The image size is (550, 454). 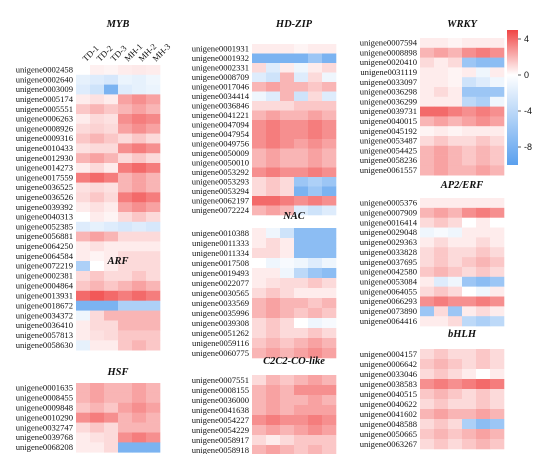 What do you see at coordinates (220, 390) in the screenshot?
I see `row-label: unigene0008155` at bounding box center [220, 390].